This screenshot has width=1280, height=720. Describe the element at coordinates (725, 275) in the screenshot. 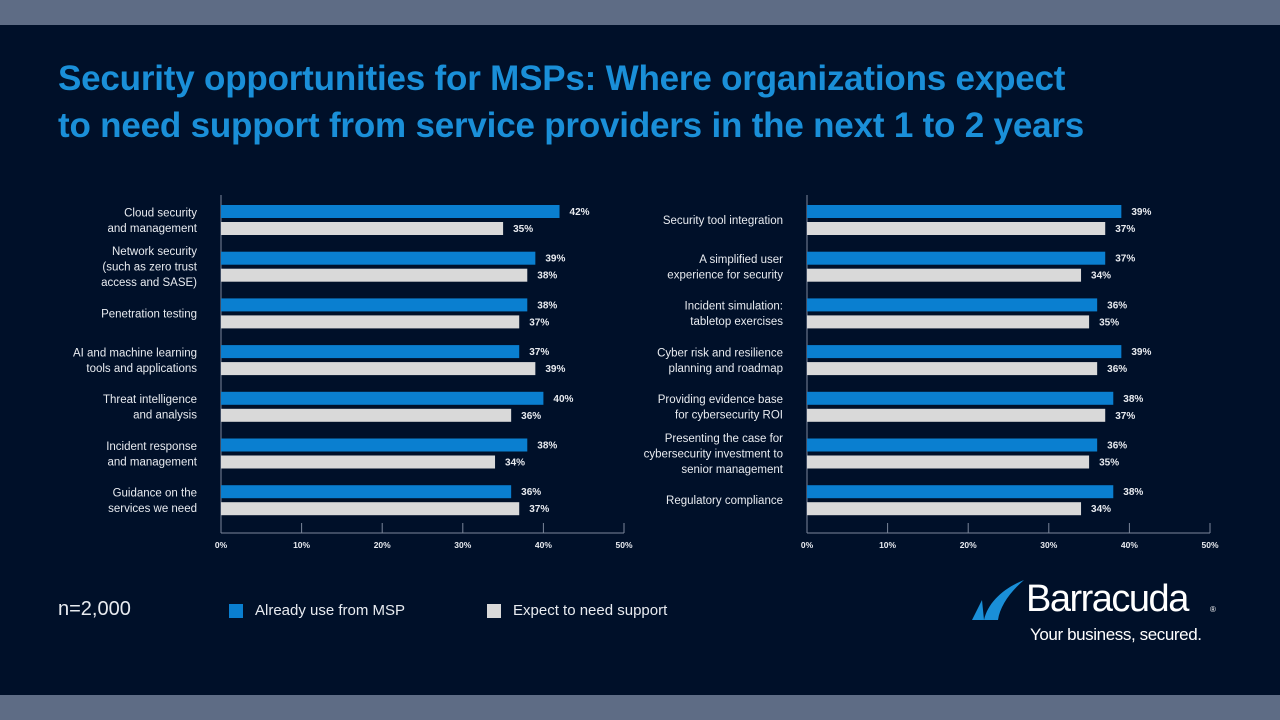

I see `category-label-line: experience for security` at that location.